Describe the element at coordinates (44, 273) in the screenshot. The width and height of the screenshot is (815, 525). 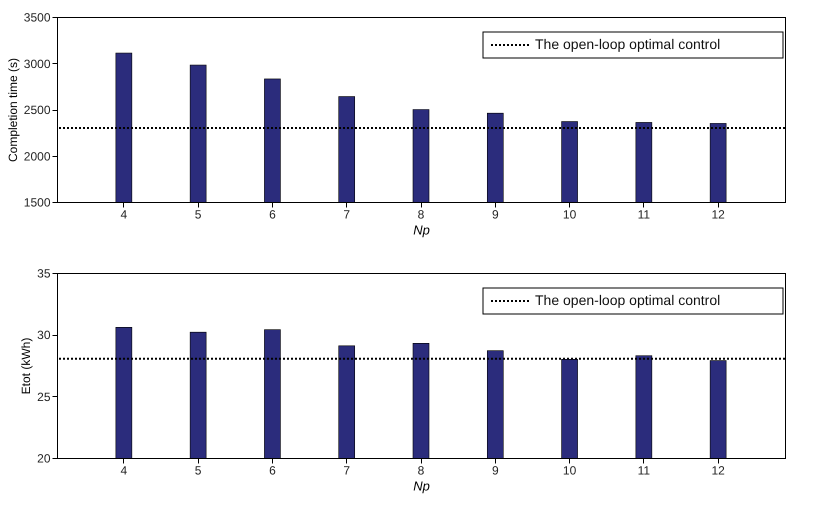
I see `y-tick-label: 35` at that location.